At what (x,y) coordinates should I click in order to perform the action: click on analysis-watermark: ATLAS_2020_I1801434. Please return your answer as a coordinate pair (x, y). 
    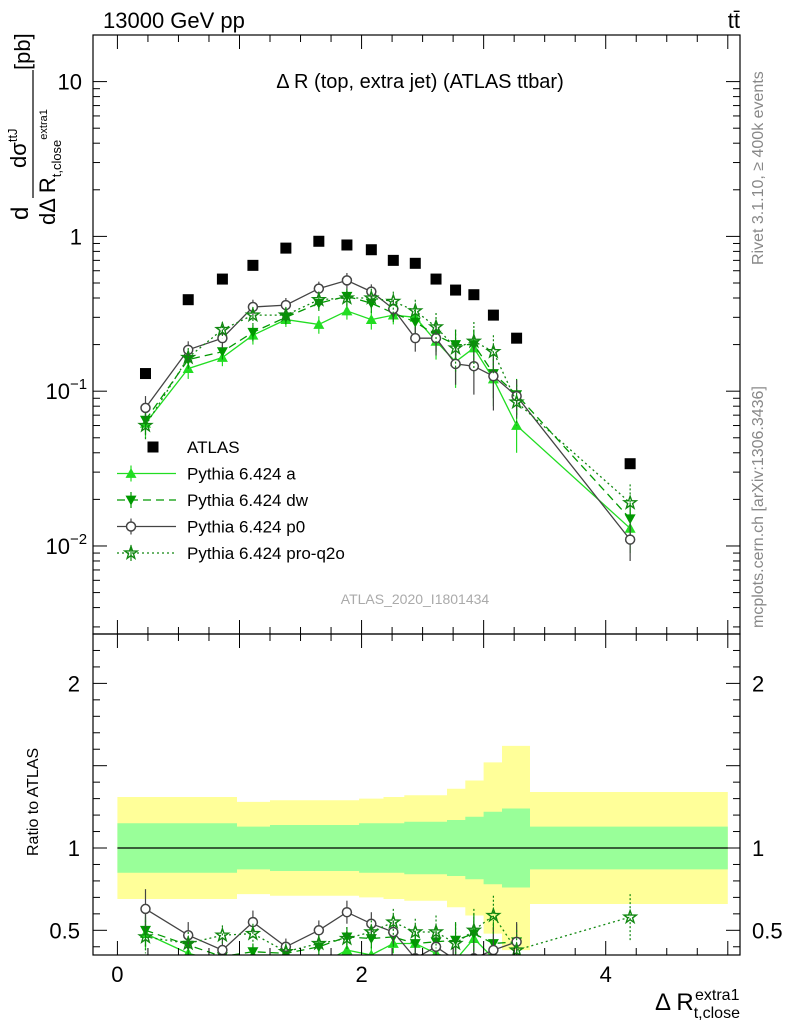
    Looking at the image, I should click on (415, 599).